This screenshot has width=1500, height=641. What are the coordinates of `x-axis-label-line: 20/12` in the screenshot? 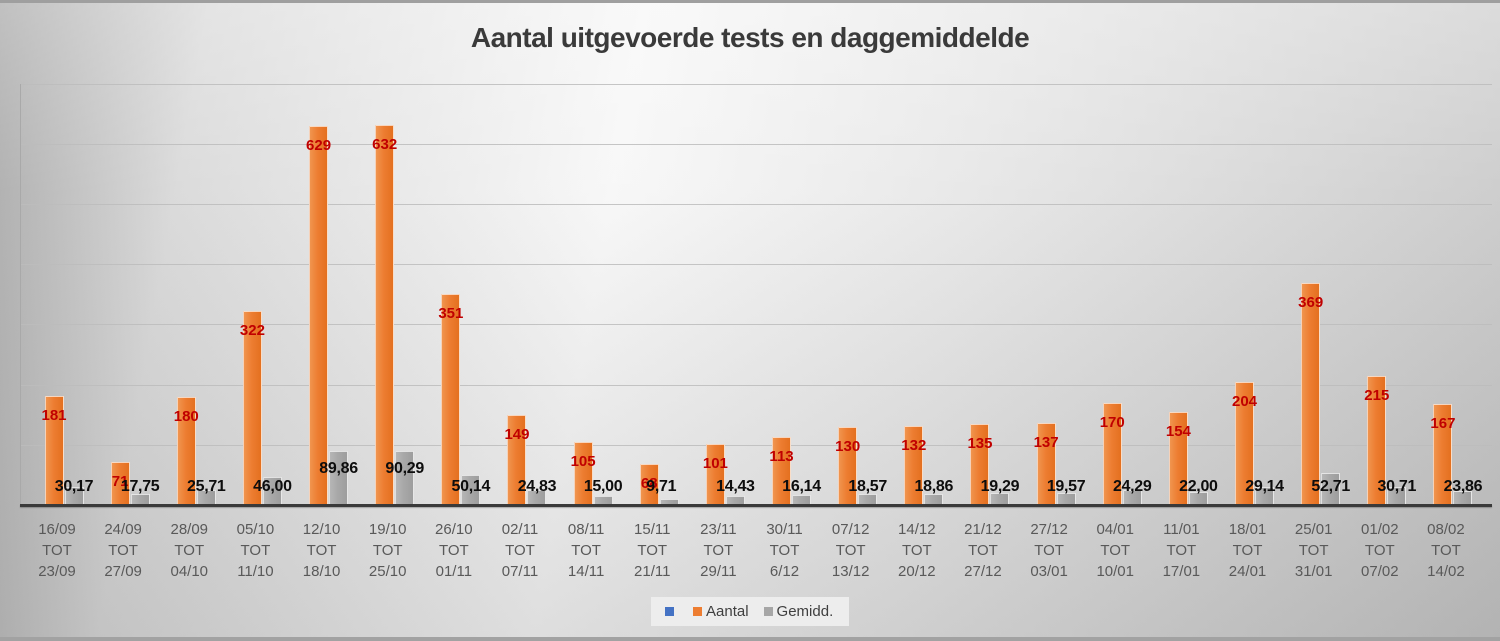 It's located at (917, 571).